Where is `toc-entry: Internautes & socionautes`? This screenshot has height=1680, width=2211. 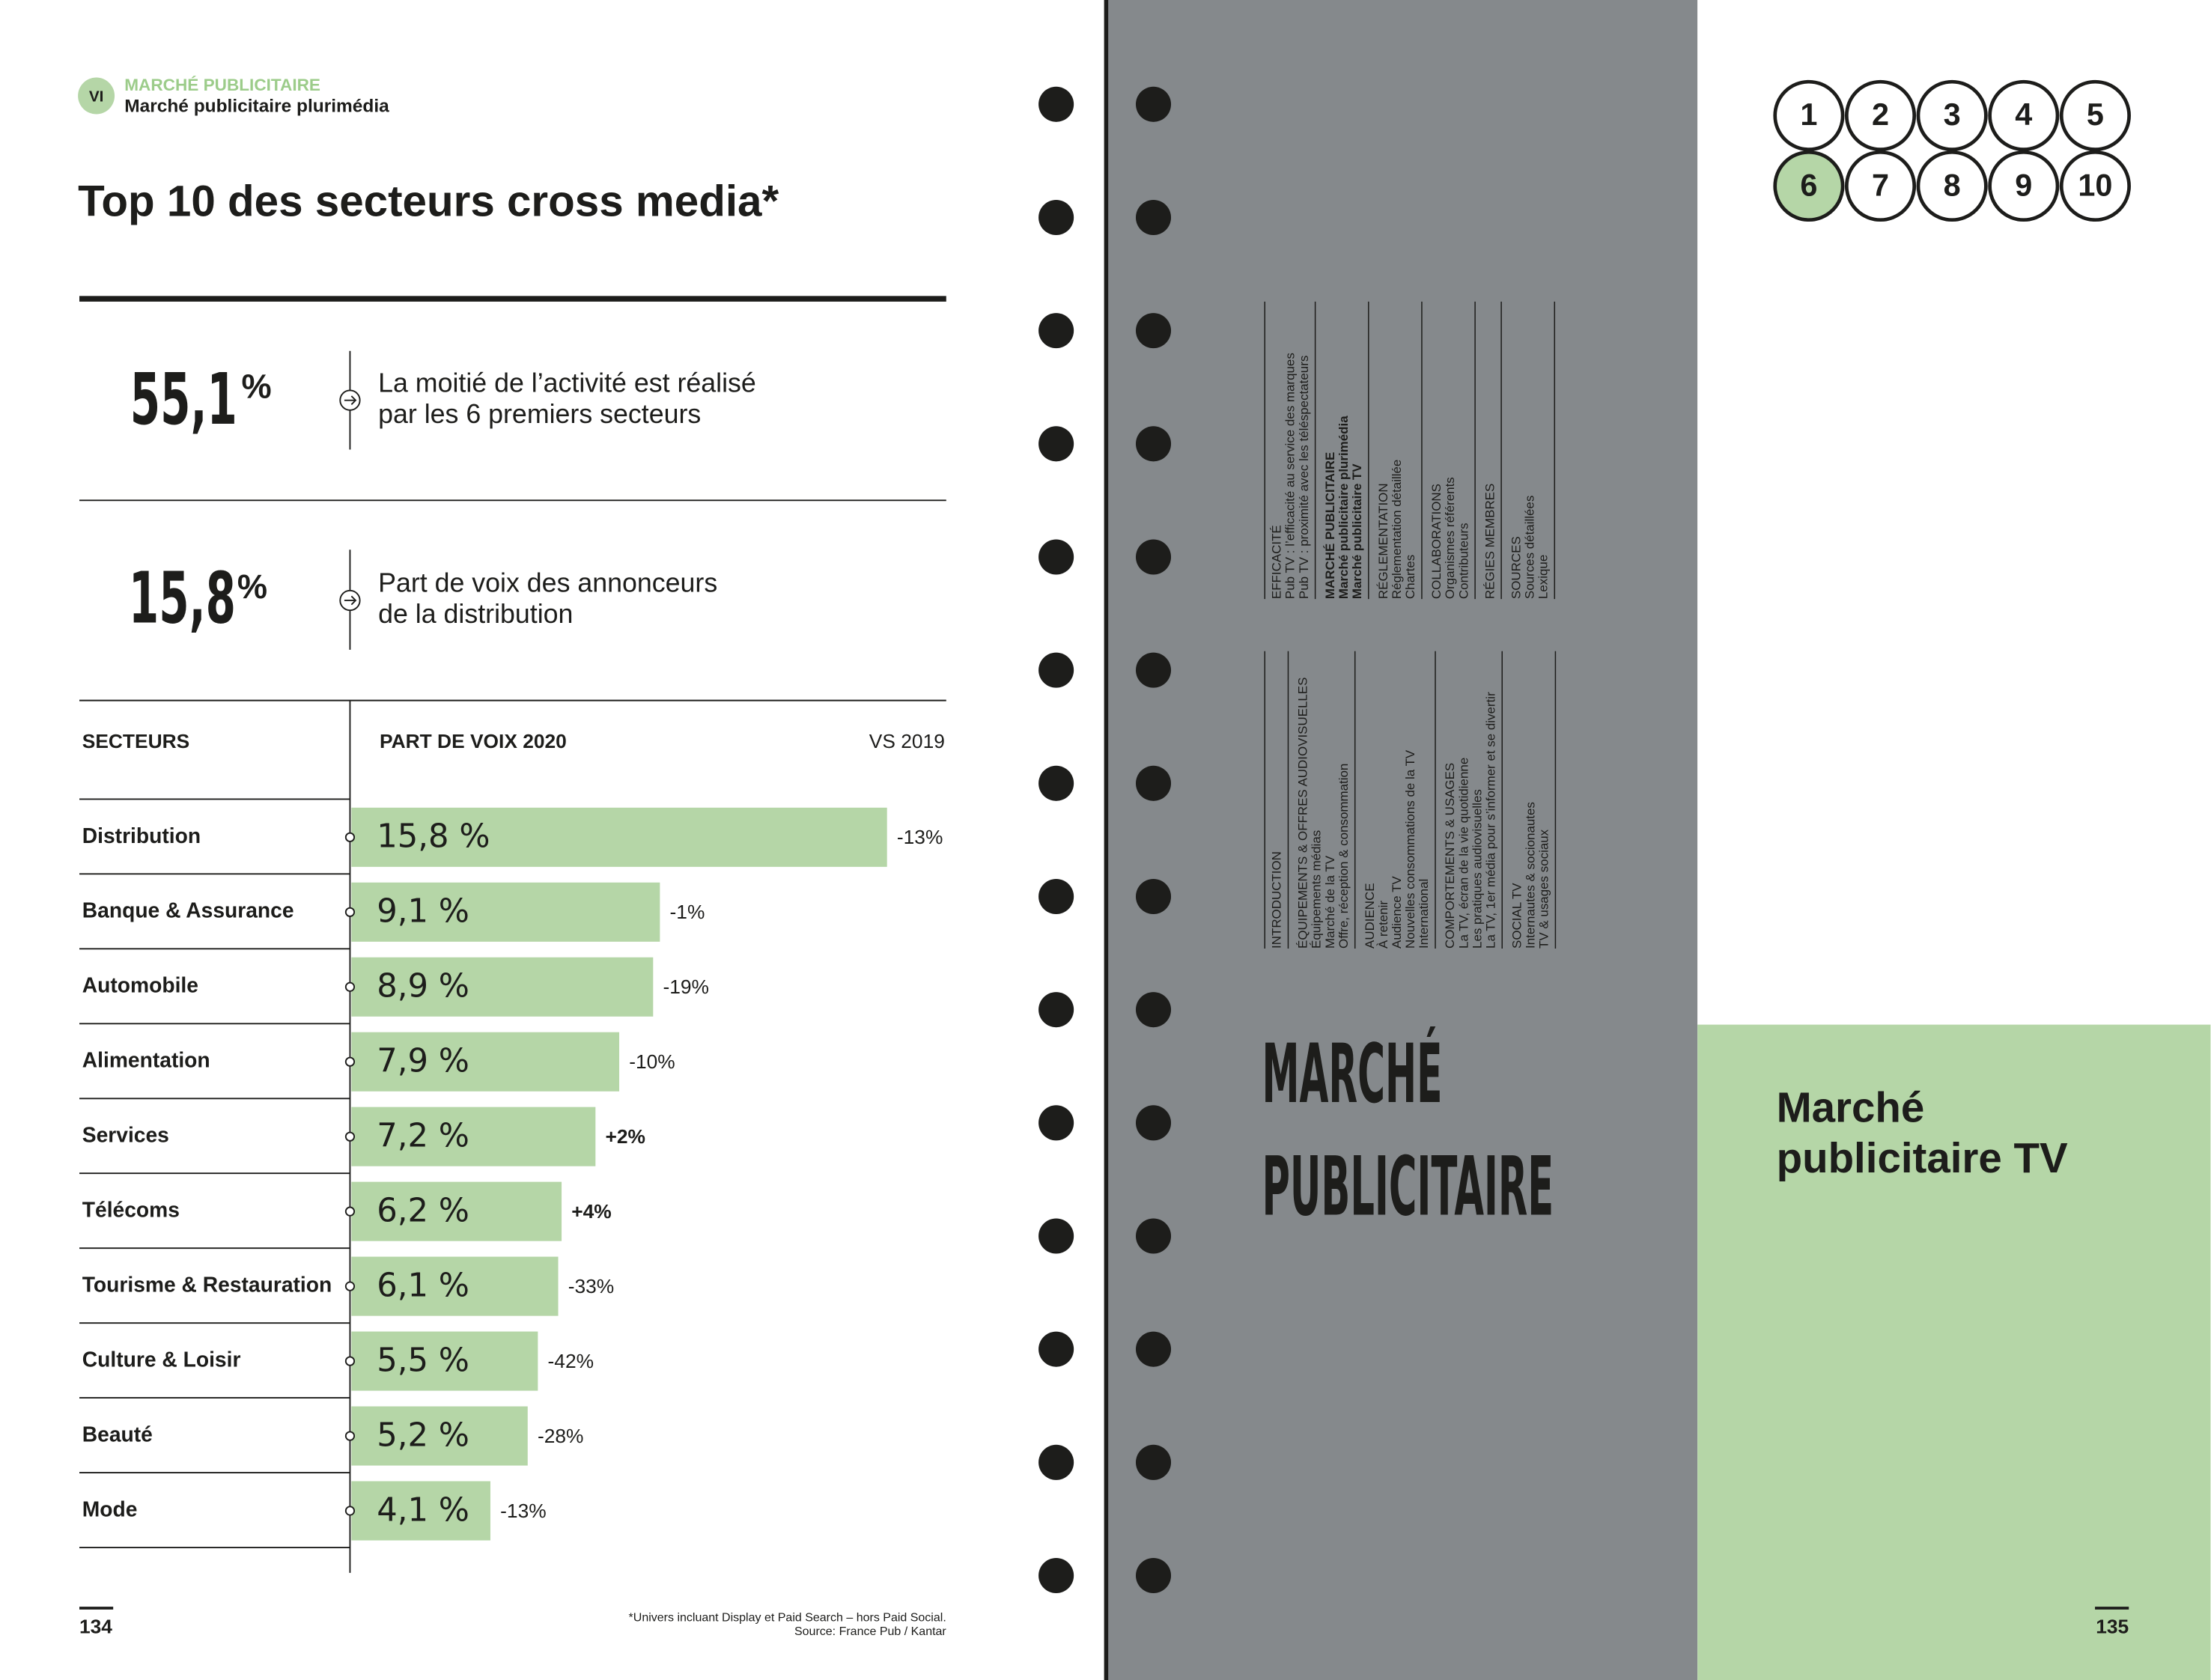 toc-entry: Internautes & socionautes is located at coordinates (1530, 875).